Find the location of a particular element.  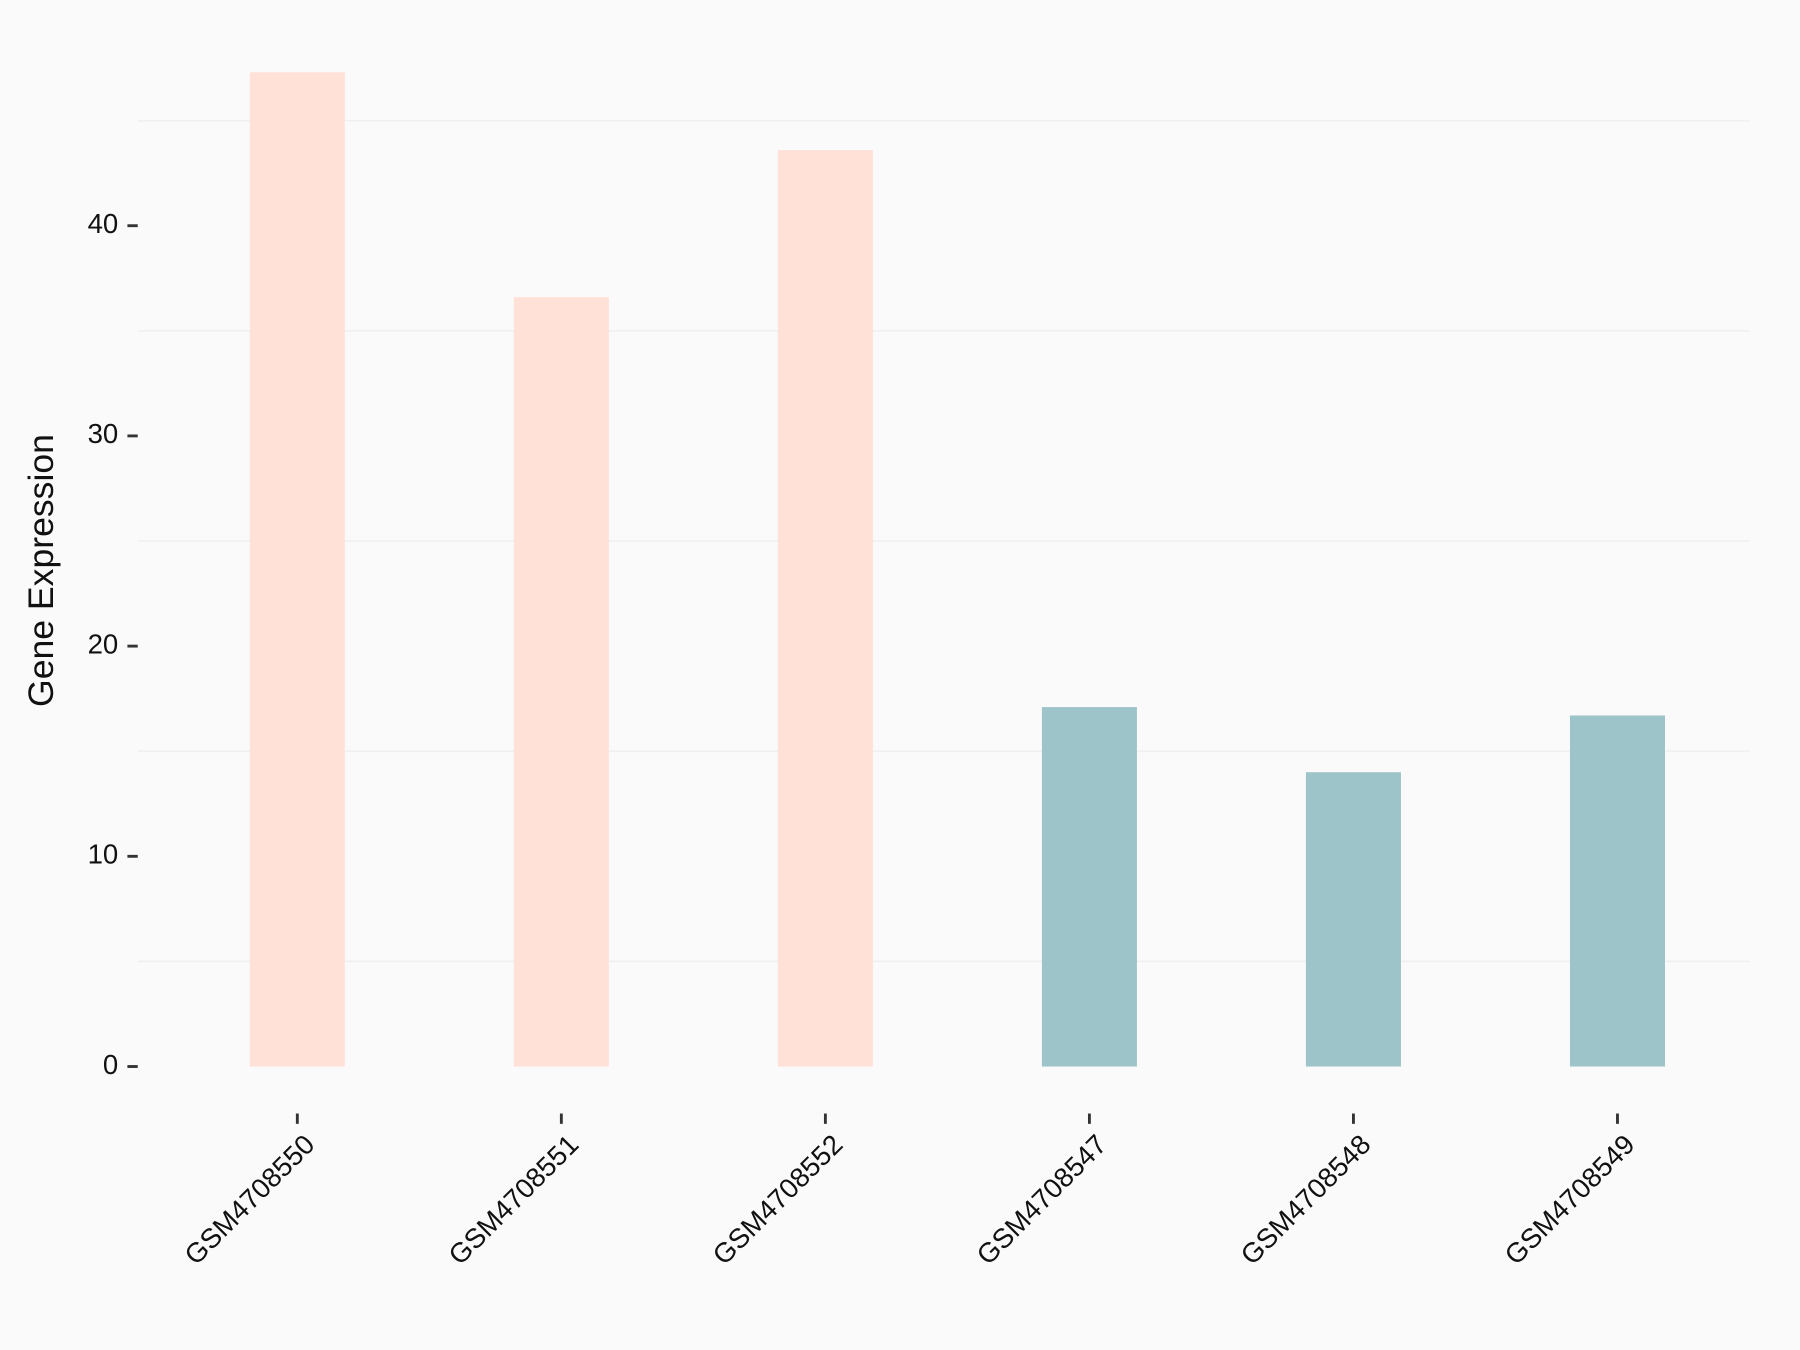

y-axis-title: Gene Expression is located at coordinates (41, 570).